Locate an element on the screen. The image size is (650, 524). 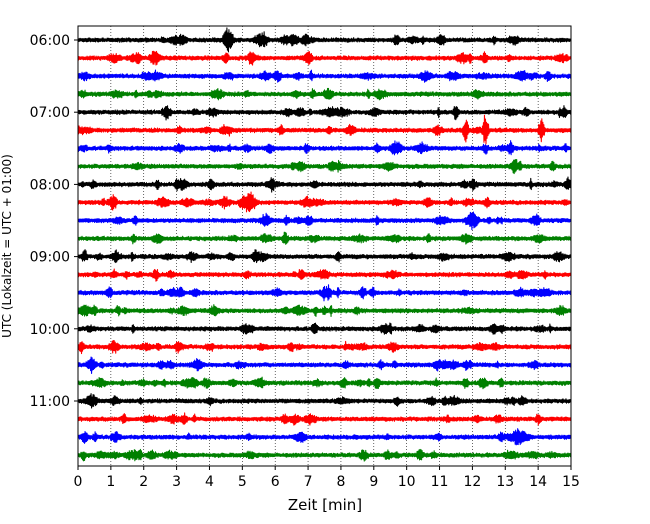
x-tick-label-14: 14 is located at coordinates (538, 482).